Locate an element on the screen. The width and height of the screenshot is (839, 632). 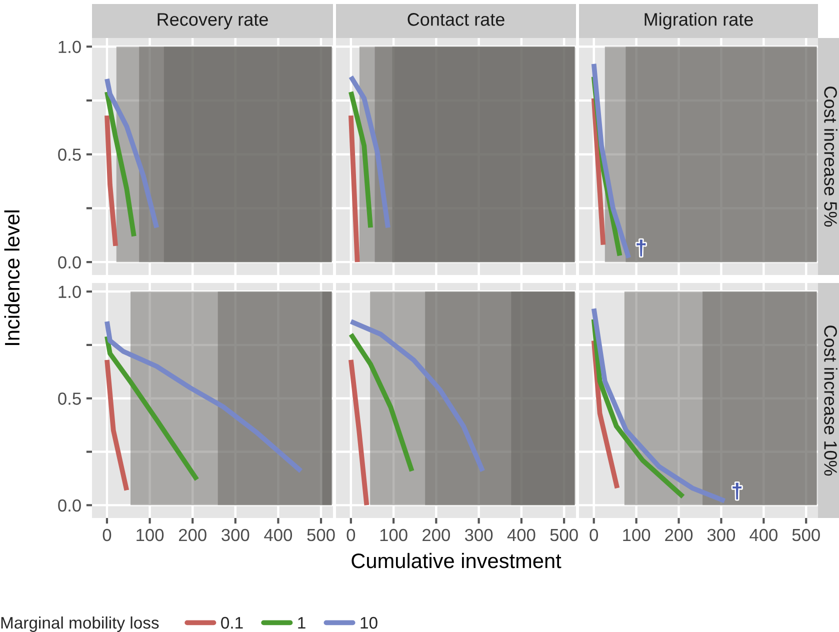
text: Cost increase 5% is located at coordinates (831, 156).